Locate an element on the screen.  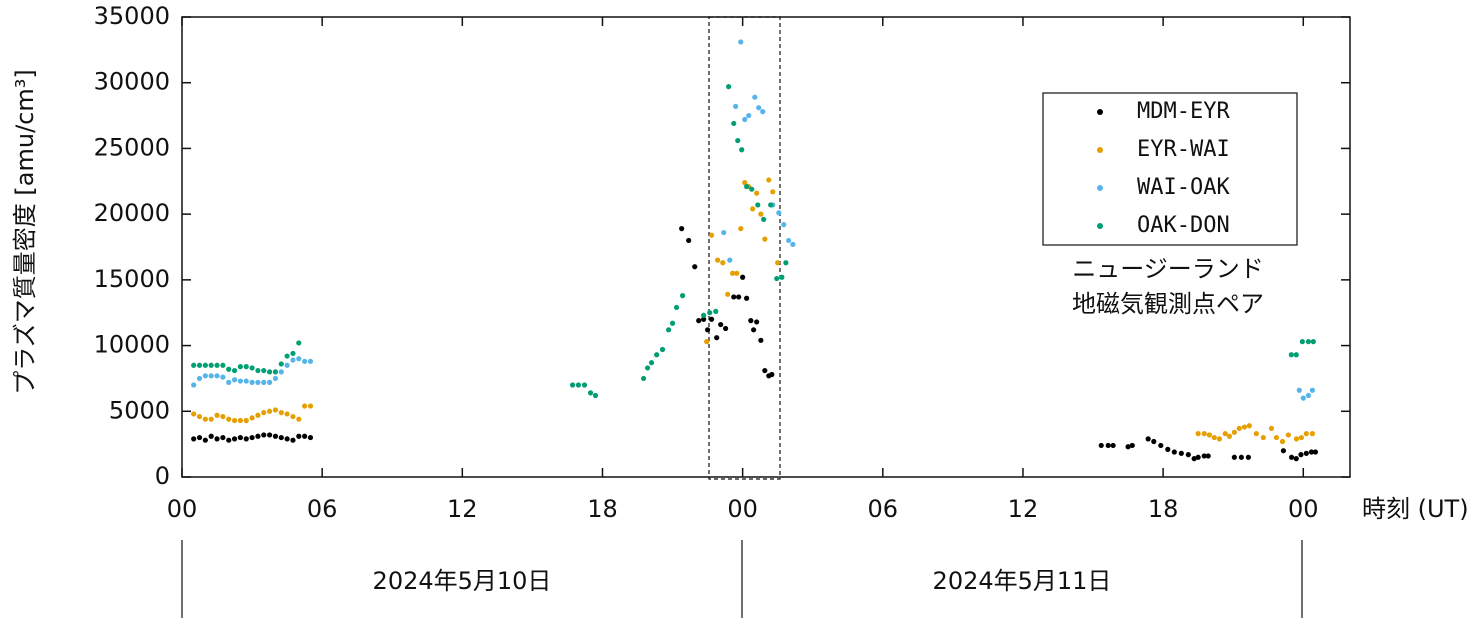
legend-label: MDM-EYR is located at coordinates (1183, 111).